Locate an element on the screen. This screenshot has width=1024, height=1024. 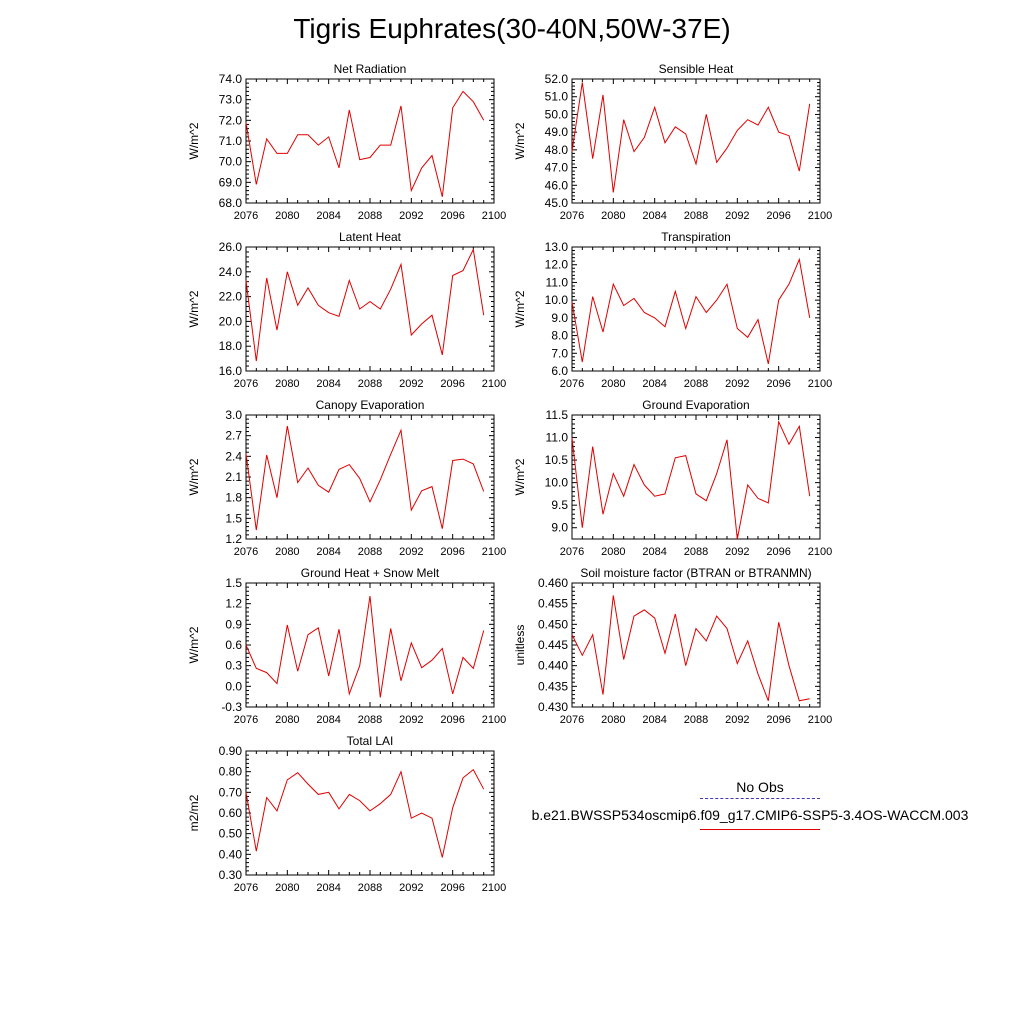
y-tick-label: 1.5 is located at coordinates (233, 583).